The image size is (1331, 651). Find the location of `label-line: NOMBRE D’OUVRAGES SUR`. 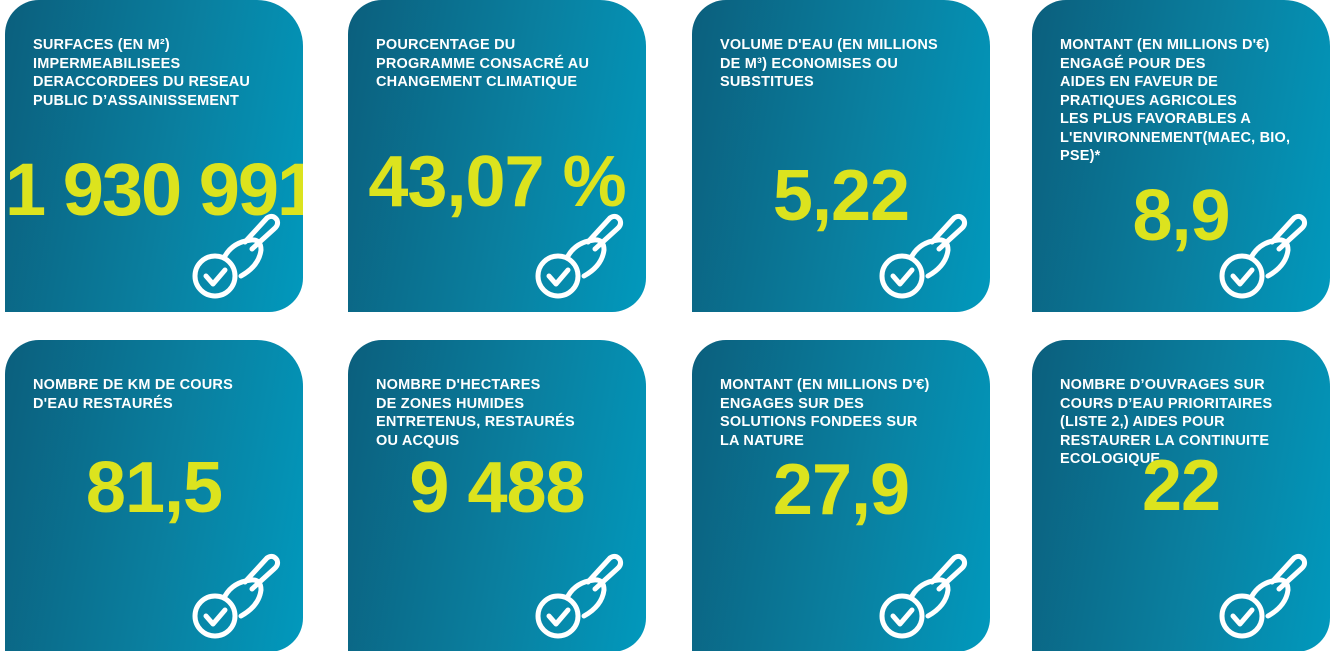

label-line: NOMBRE D’OUVRAGES SUR is located at coordinates (1162, 385).